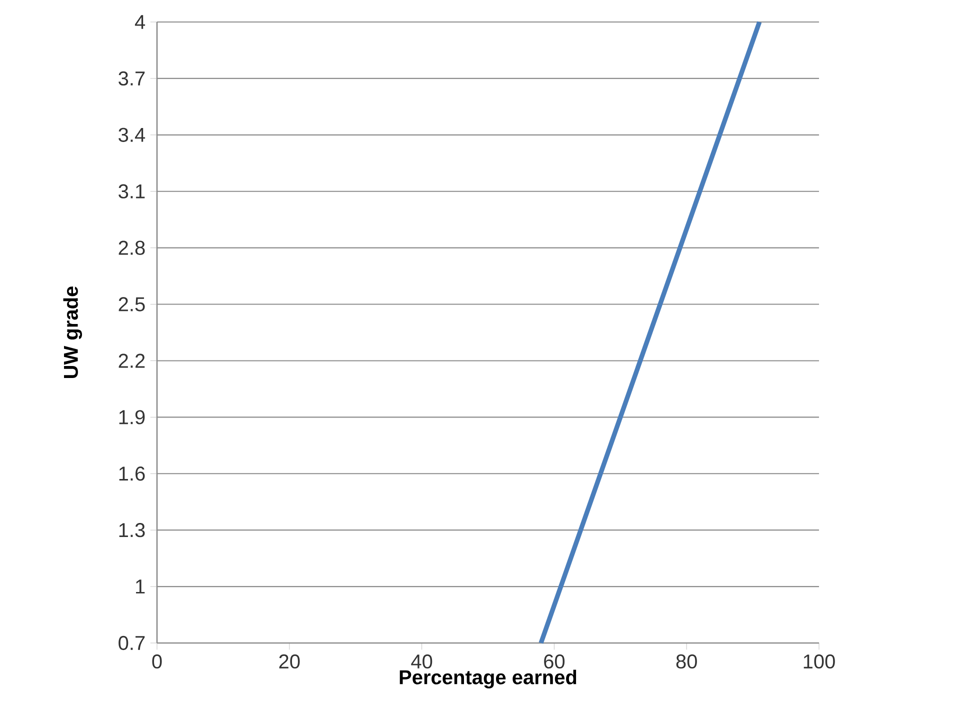 The height and width of the screenshot is (722, 955). Describe the element at coordinates (132, 417) in the screenshot. I see `y-tick-label: 1.9` at that location.